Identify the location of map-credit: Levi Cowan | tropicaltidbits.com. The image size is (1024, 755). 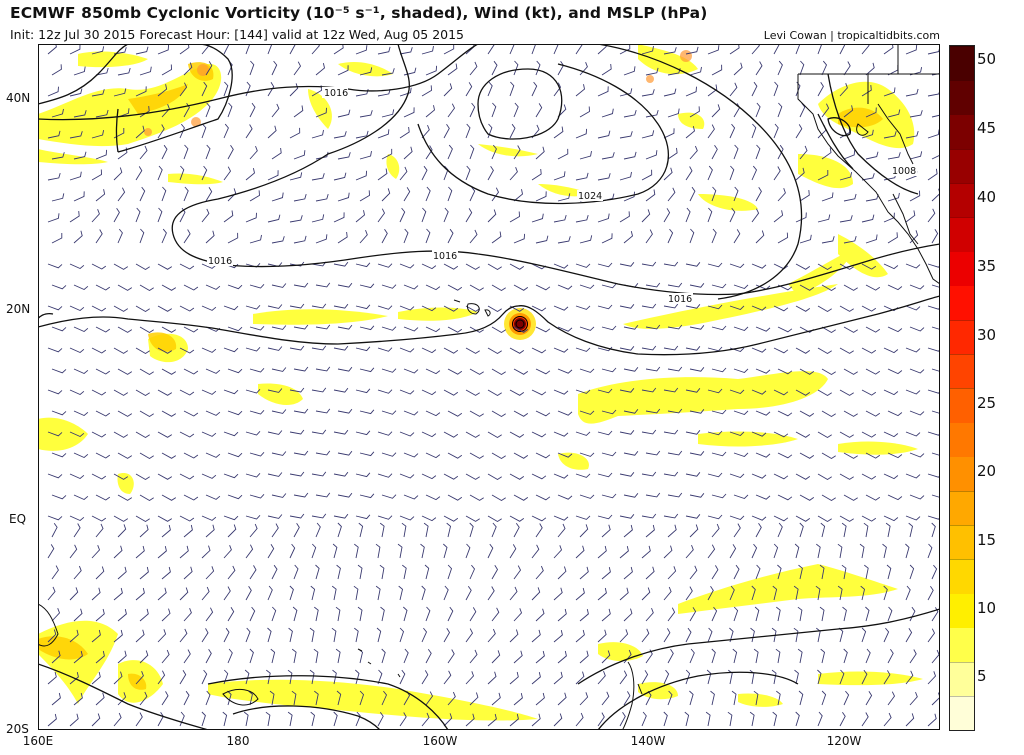
(851, 35).